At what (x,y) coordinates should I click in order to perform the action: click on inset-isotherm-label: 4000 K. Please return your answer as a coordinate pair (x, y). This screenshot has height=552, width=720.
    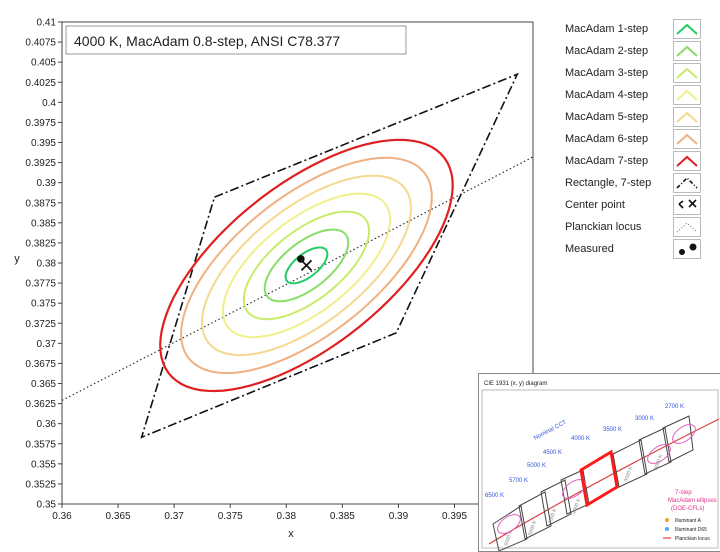
    Looking at the image, I should click on (576, 506).